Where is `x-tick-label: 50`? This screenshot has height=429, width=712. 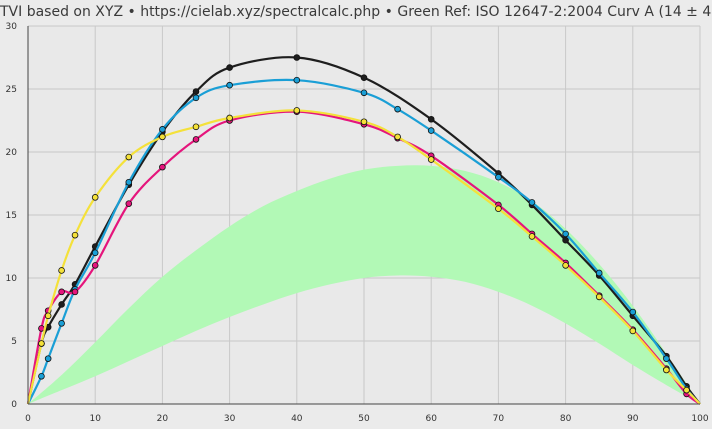 x-tick-label: 50 is located at coordinates (364, 419).